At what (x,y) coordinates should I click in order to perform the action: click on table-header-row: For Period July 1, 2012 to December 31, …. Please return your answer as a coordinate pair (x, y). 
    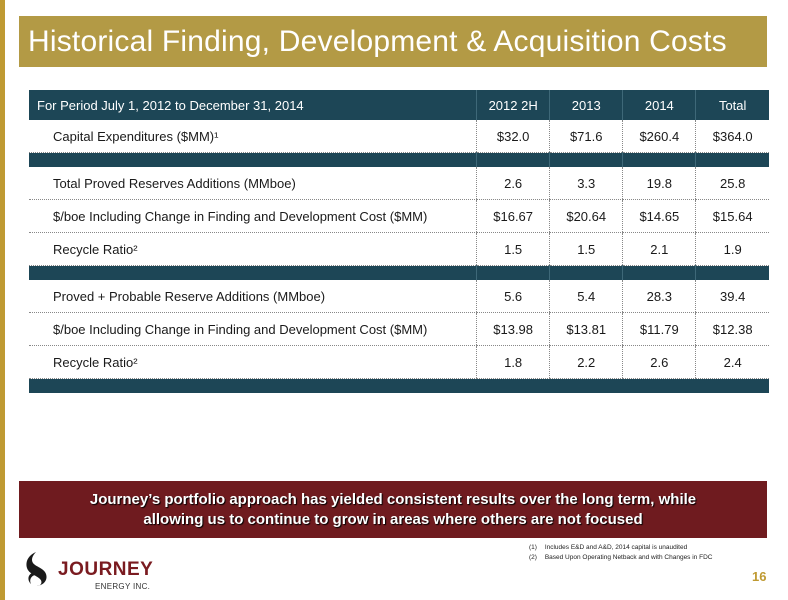
    Looking at the image, I should click on (399, 105).